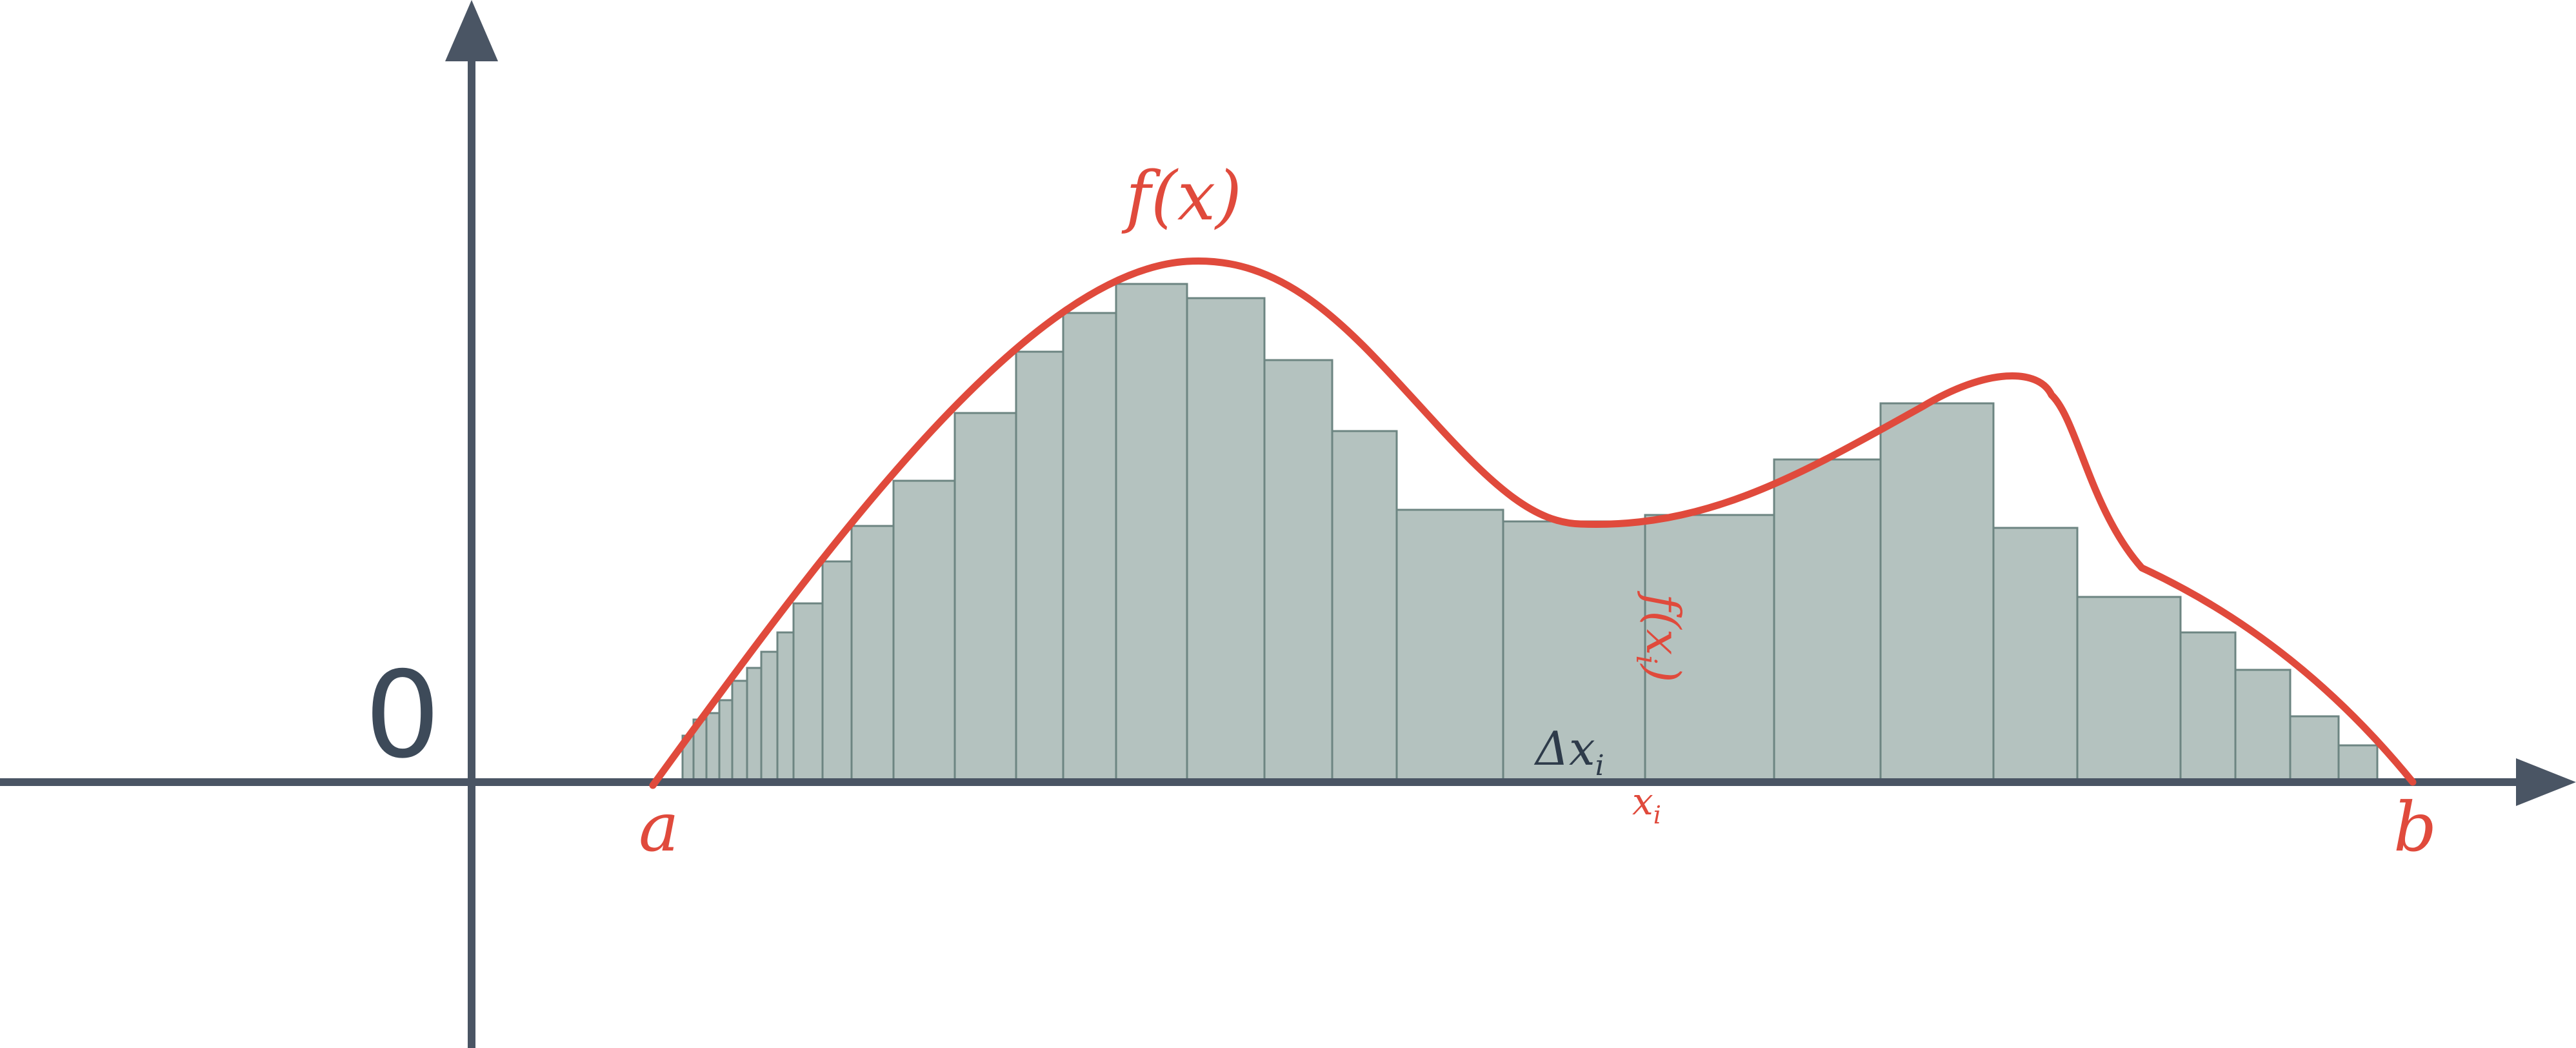 The height and width of the screenshot is (1048, 2576). What do you see at coordinates (471, 30) in the screenshot?
I see `y-axis-arrowhead` at bounding box center [471, 30].